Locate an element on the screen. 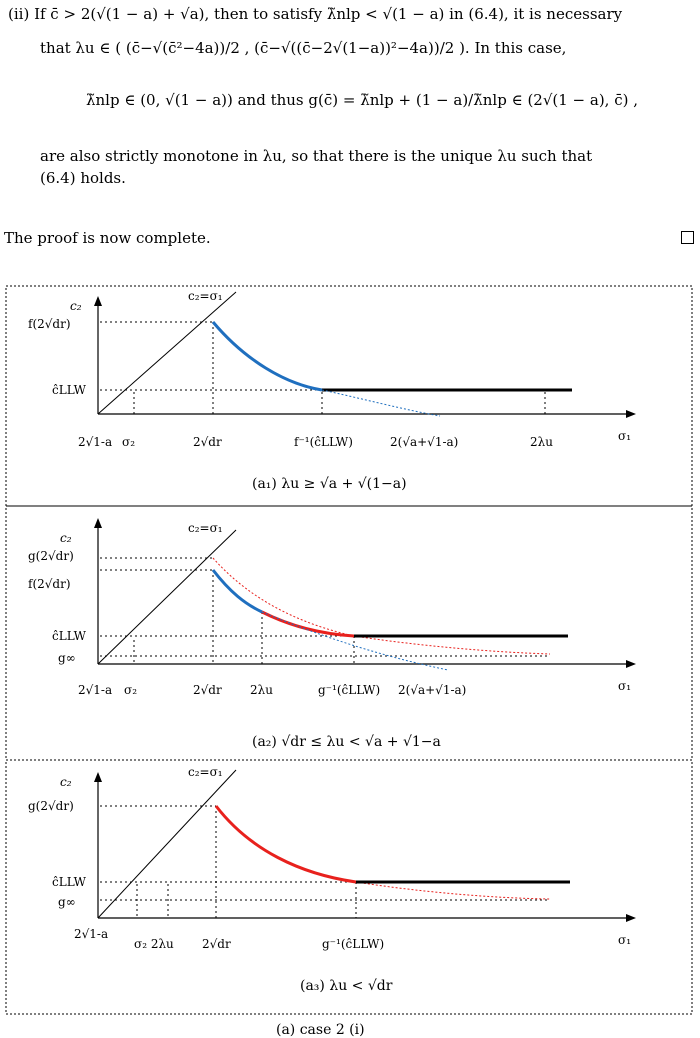 This screenshot has width=700, height=1038. x-tick-5: g⁻¹(ĉLLW) is located at coordinates (349, 690).